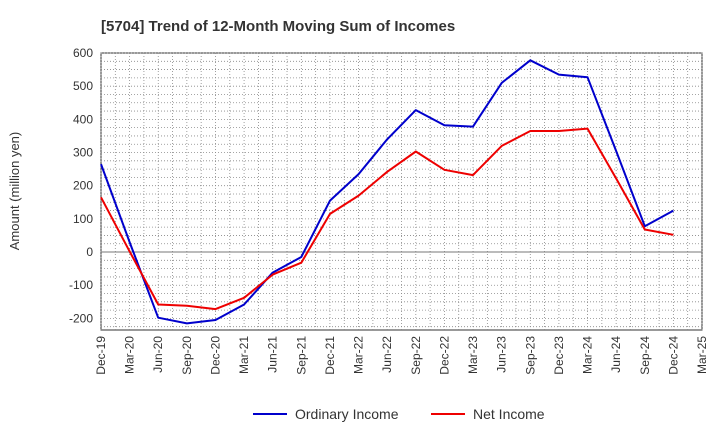 The height and width of the screenshot is (440, 720). What do you see at coordinates (101, 355) in the screenshot?
I see `x-tick-label: Dec-19` at bounding box center [101, 355].